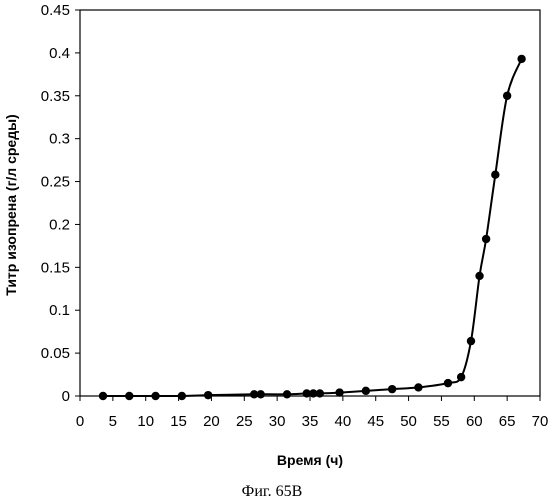 This screenshot has width=555, height=500. Describe the element at coordinates (310, 421) in the screenshot. I see `x-tick-label: 35` at that location.